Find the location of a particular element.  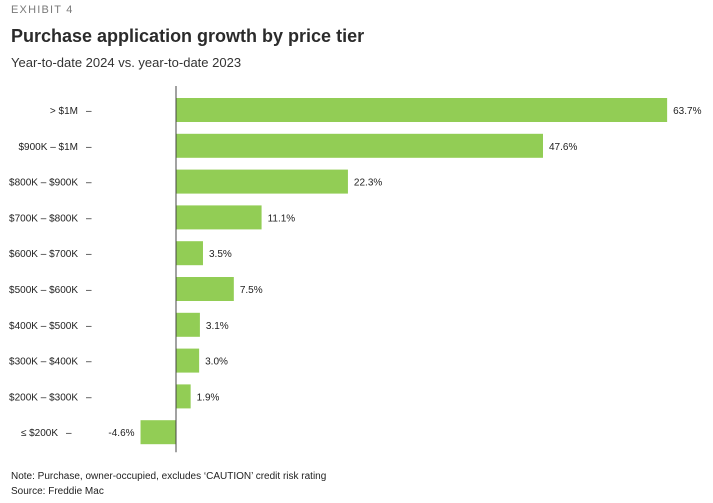

category-label-2: $800K – $900K is located at coordinates (43, 183).